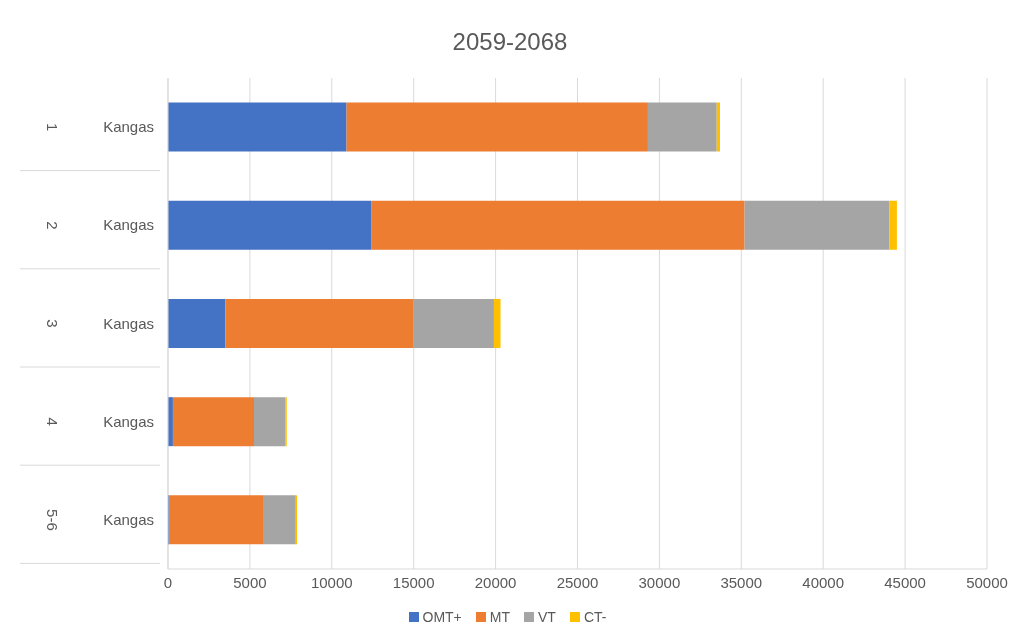 Image resolution: width=1020 pixels, height=638 pixels. What do you see at coordinates (987, 582) in the screenshot?
I see `x-tick-label: 50000` at bounding box center [987, 582].